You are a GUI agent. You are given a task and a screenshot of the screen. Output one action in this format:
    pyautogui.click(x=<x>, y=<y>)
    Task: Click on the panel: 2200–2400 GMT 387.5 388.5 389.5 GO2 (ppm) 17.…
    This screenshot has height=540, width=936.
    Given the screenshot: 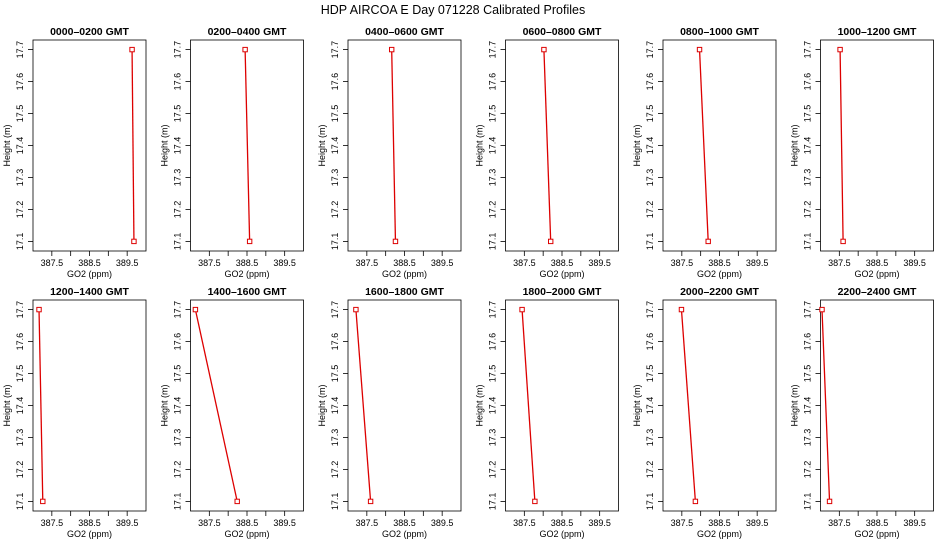 What is the action you would take?
    pyautogui.click(x=862, y=412)
    